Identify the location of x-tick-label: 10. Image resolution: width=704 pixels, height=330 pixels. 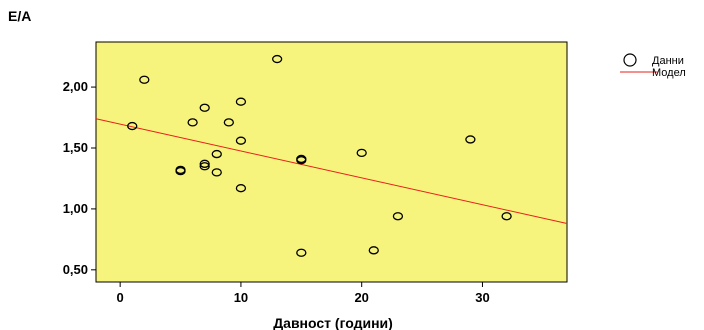
(241, 297).